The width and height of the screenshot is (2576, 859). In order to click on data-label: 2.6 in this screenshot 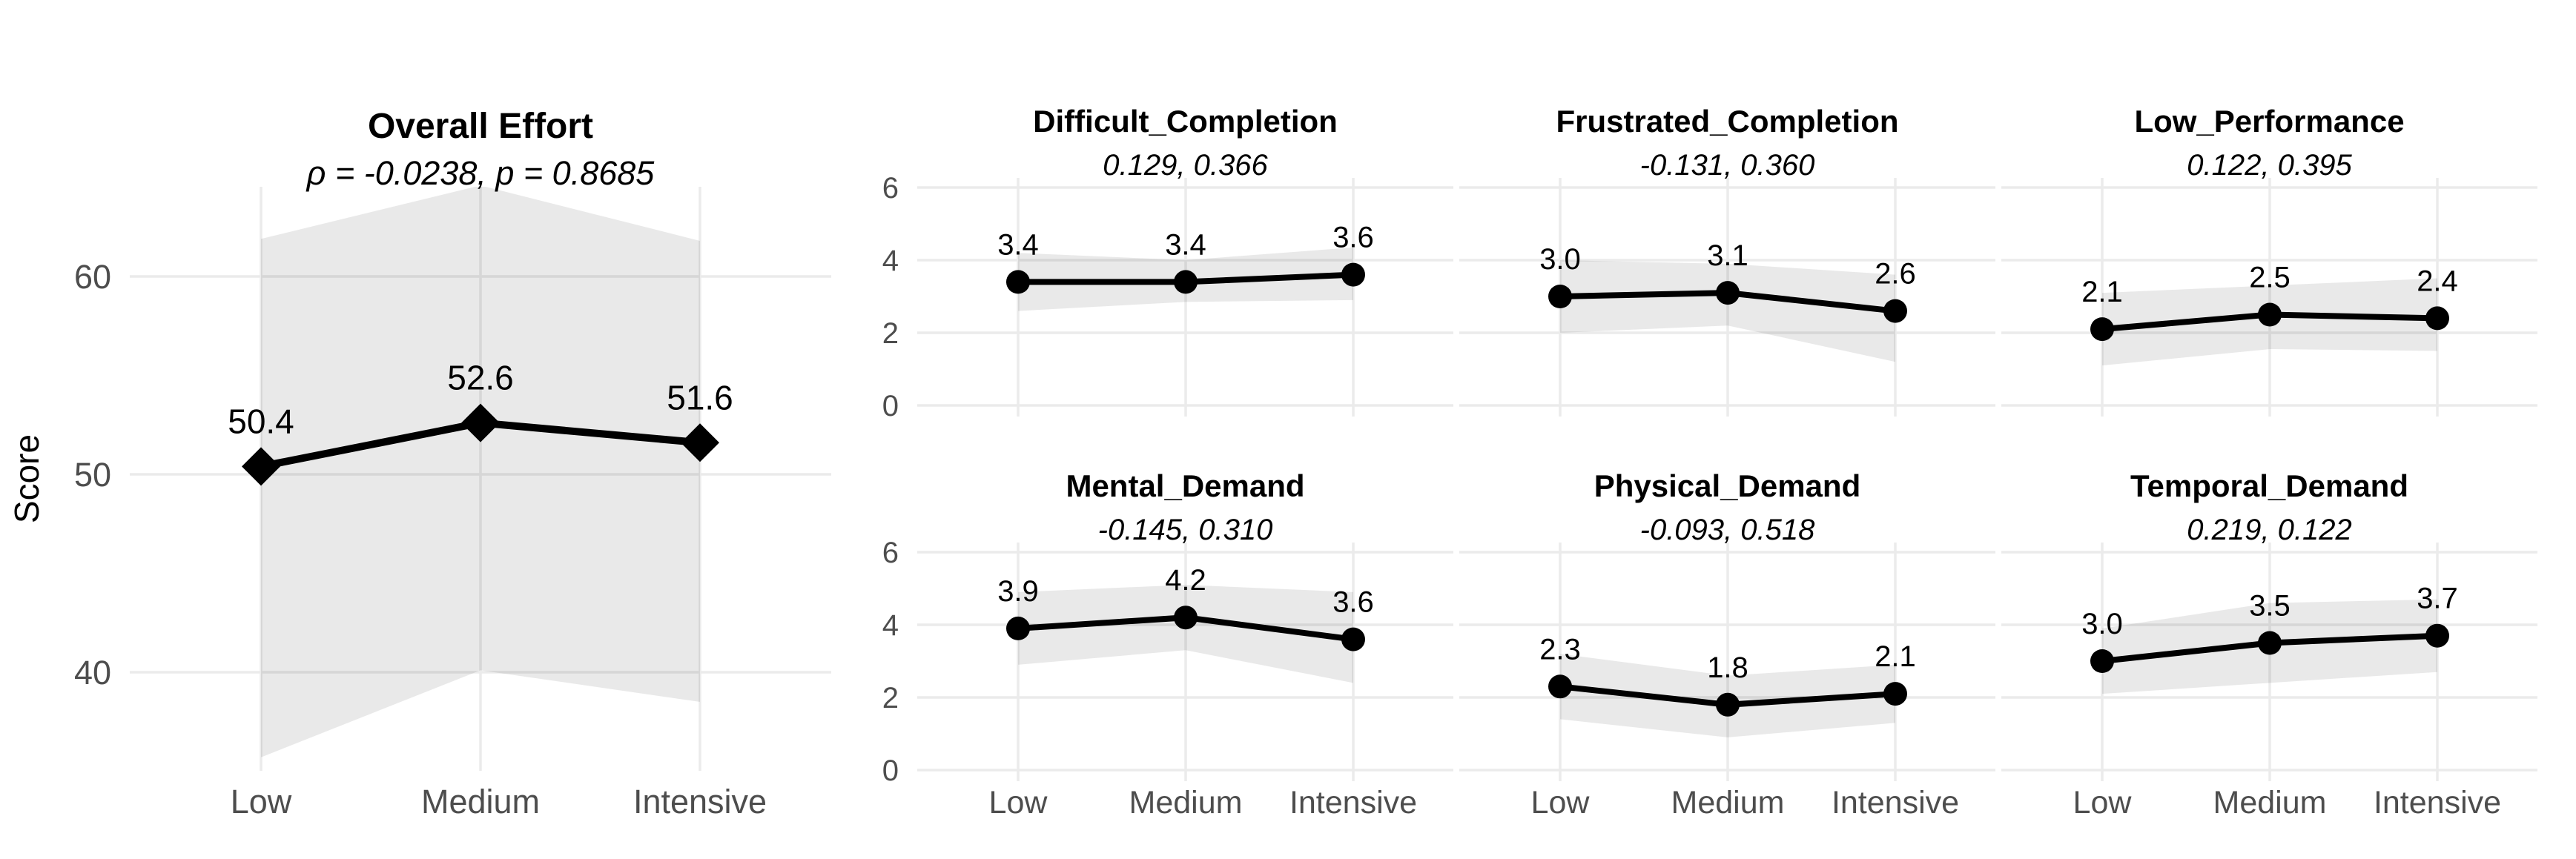, I will do `click(1895, 275)`.